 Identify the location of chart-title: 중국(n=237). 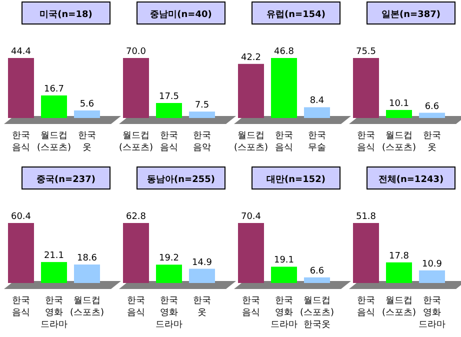
(66, 180).